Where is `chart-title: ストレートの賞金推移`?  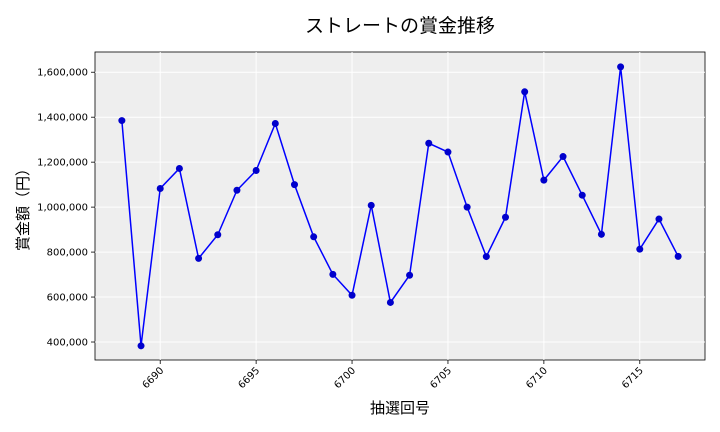 chart-title: ストレートの賞金推移 is located at coordinates (400, 26).